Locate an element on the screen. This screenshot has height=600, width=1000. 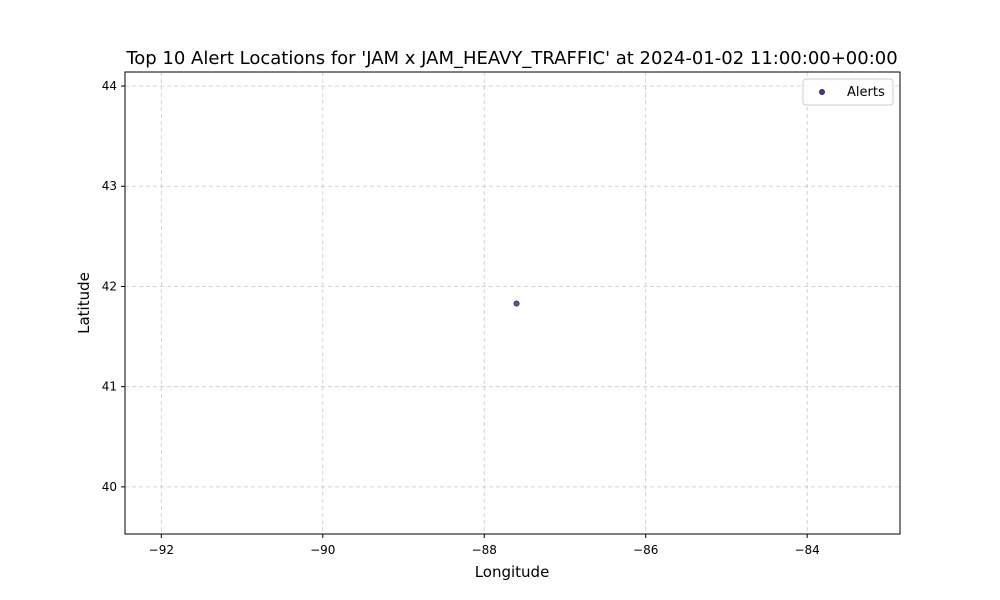
y-tick-label: 42 is located at coordinates (109, 286).